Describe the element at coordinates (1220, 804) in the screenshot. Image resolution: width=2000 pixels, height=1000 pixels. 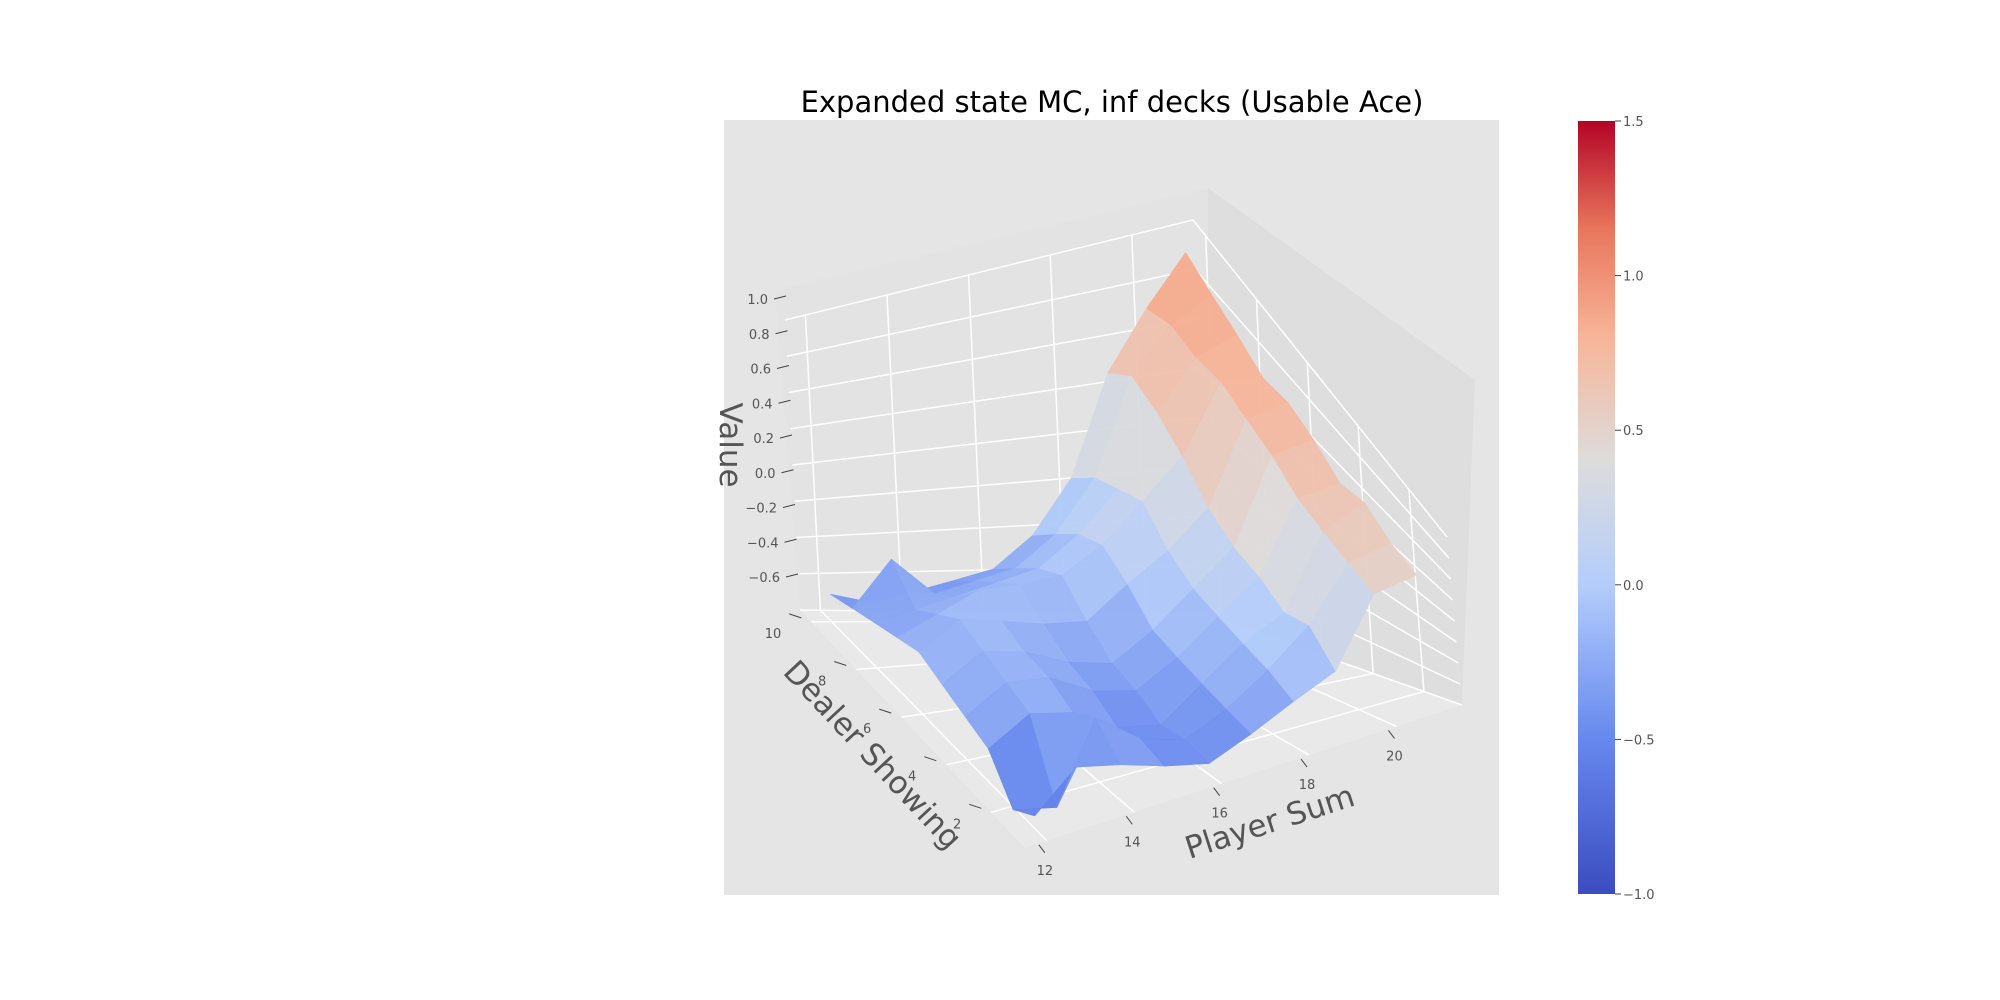
I see `player-axis-ticks: 12 14 16 18 20` at that location.